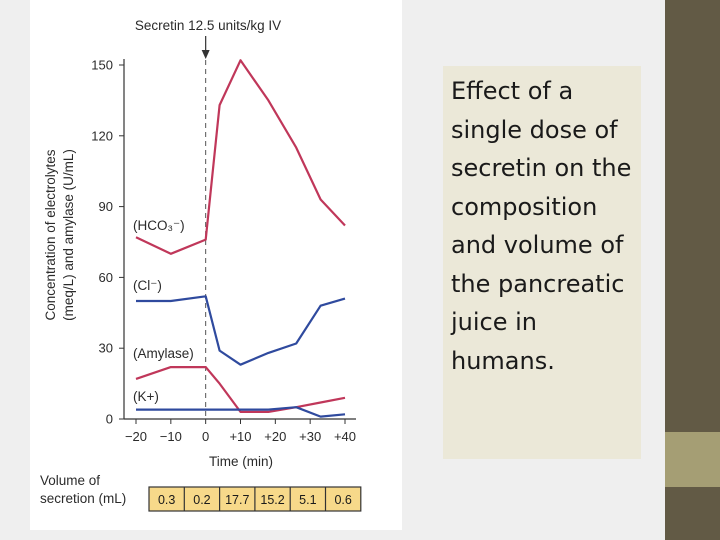 Image resolution: width=720 pixels, height=540 pixels. What do you see at coordinates (70, 480) in the screenshot?
I see `volume-label-line1: Volume of` at bounding box center [70, 480].